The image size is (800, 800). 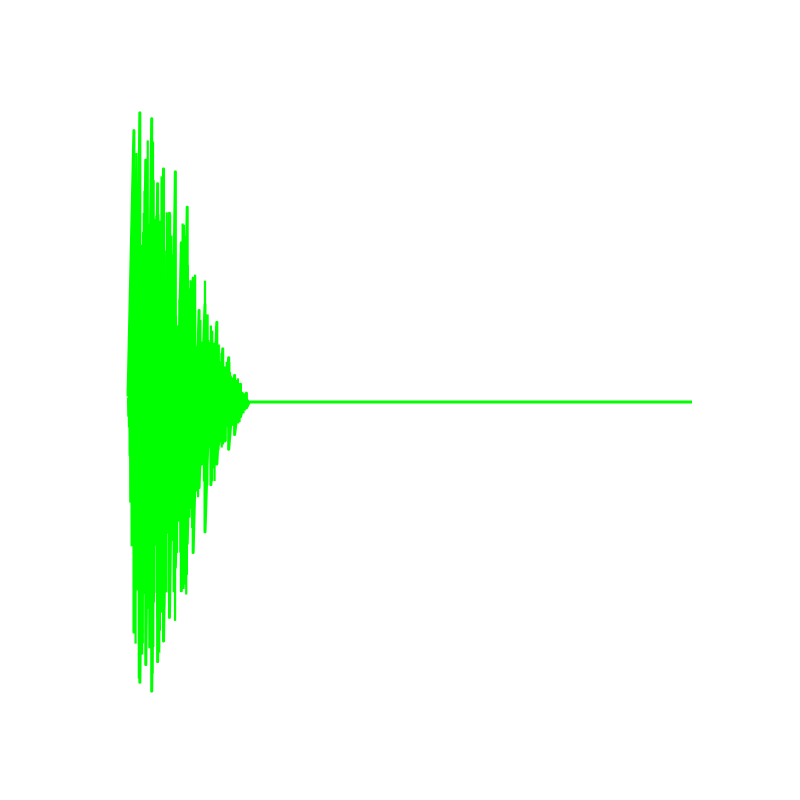 I want to click on waveform-oscillation-fill, so click(x=188, y=409).